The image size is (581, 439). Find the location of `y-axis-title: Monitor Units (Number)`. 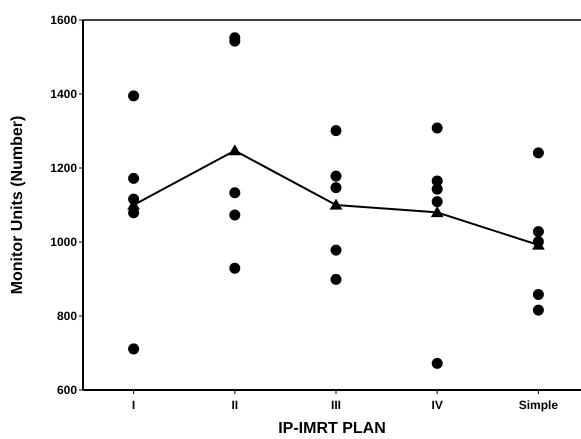

y-axis-title: Monitor Units (Number) is located at coordinates (17, 205).